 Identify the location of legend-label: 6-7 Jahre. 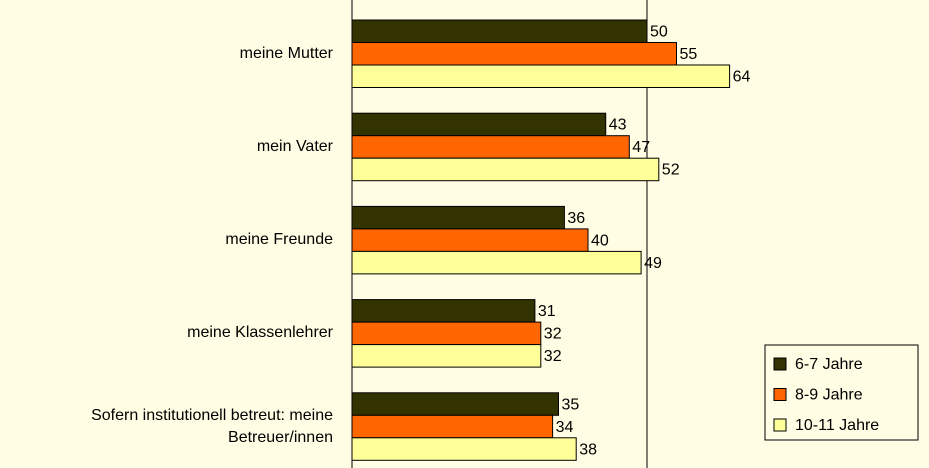
(829, 364).